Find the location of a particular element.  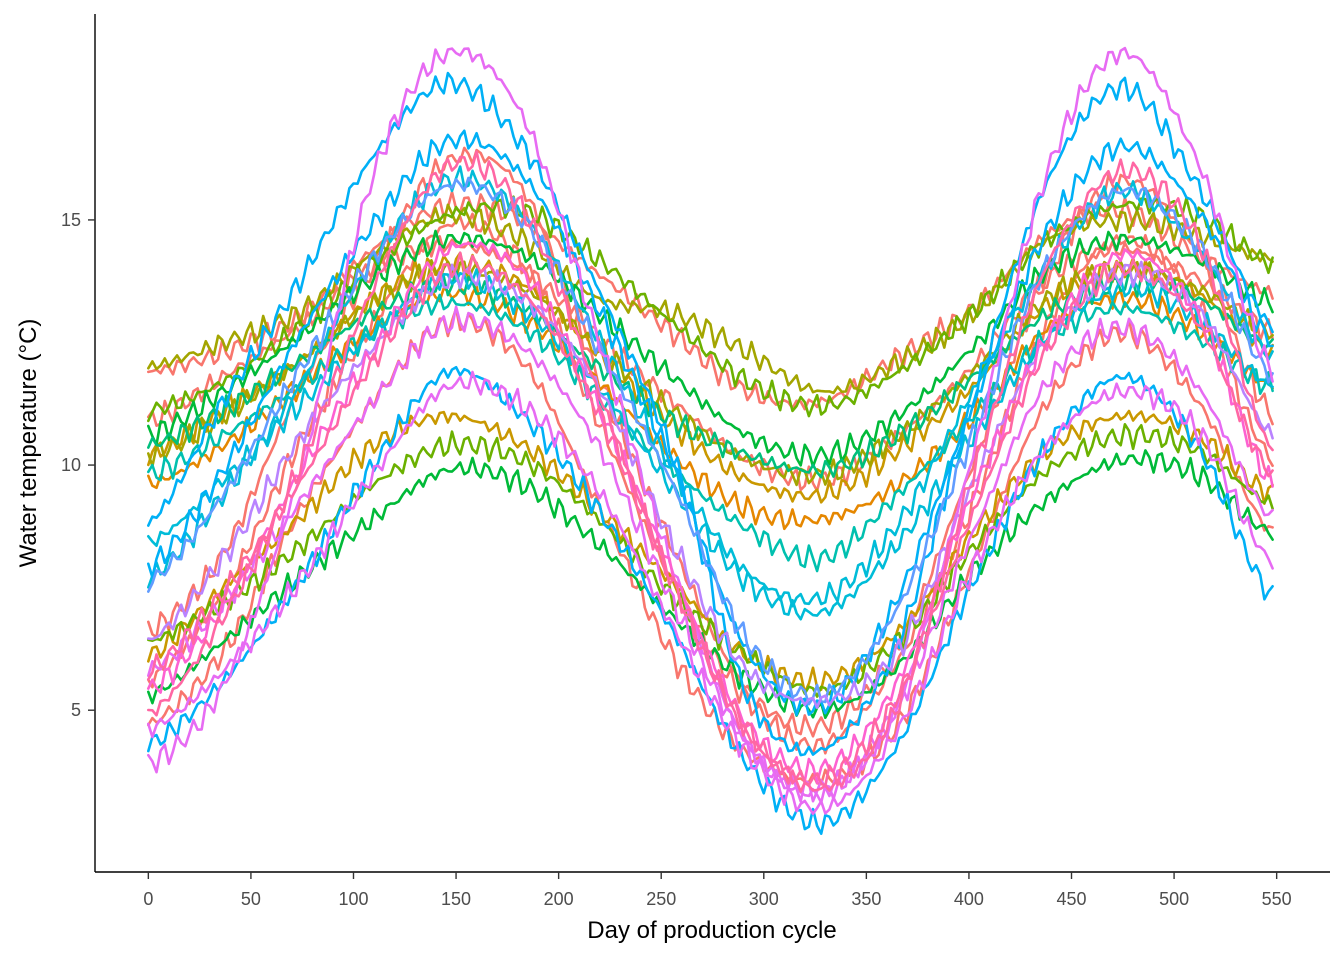

y-axis-ticks: 5 10 15 is located at coordinates (78, 465).